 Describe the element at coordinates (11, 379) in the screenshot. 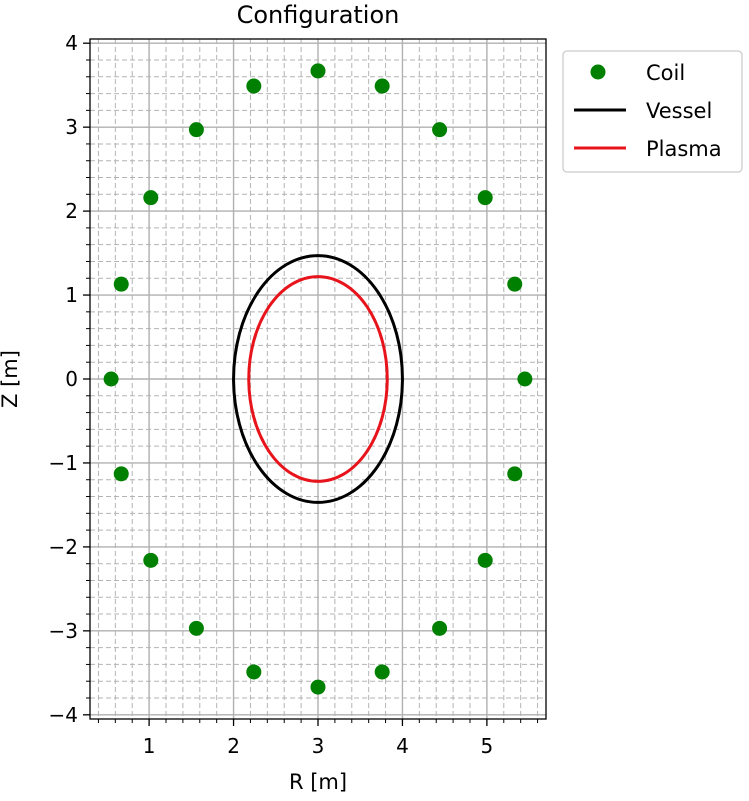

I see `y-axis-label: Z [m]` at that location.